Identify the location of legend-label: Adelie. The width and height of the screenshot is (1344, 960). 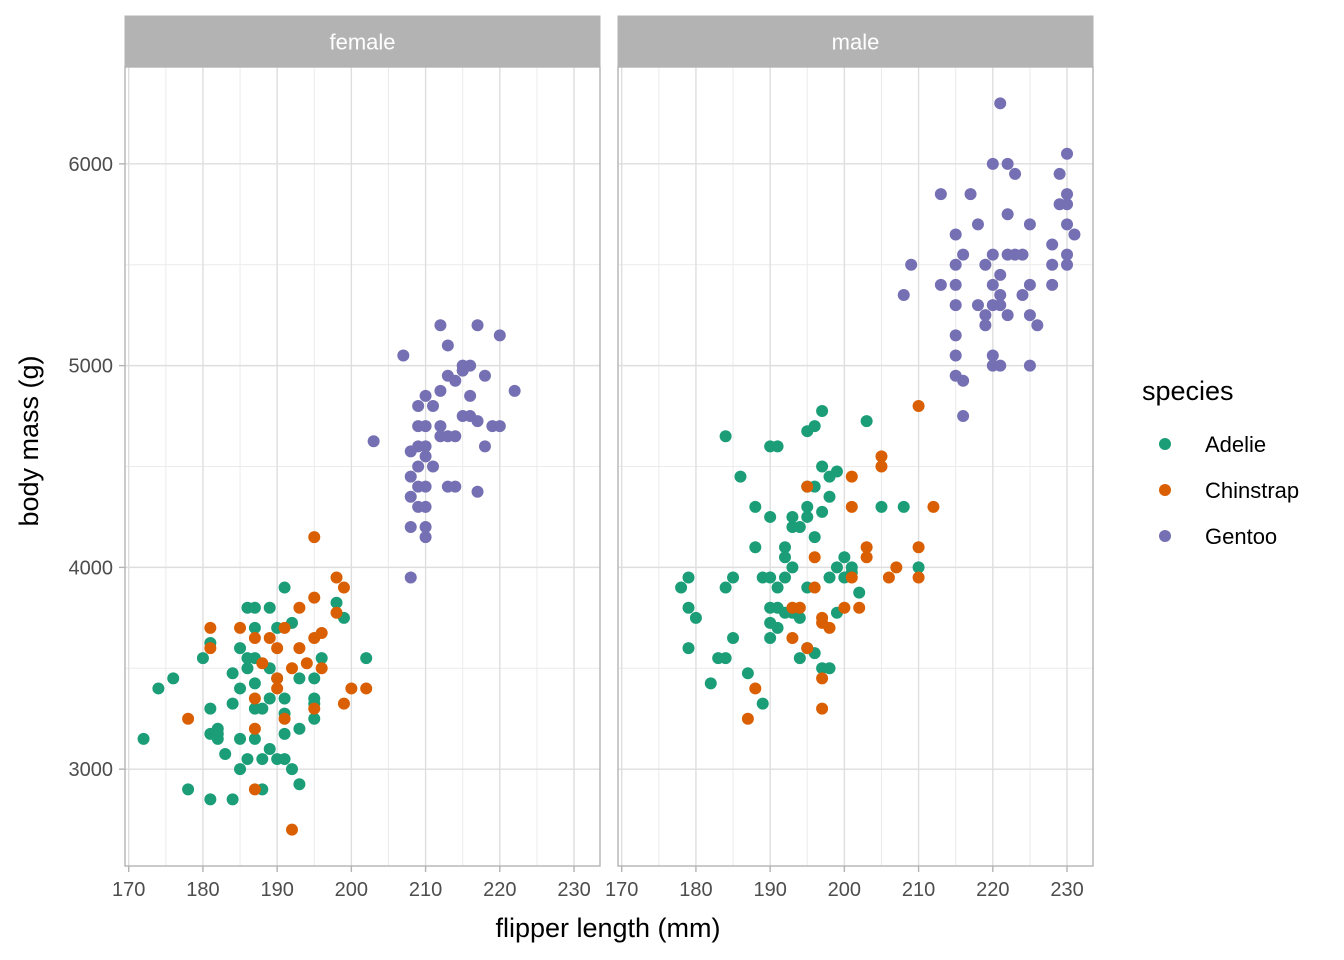
(1235, 444).